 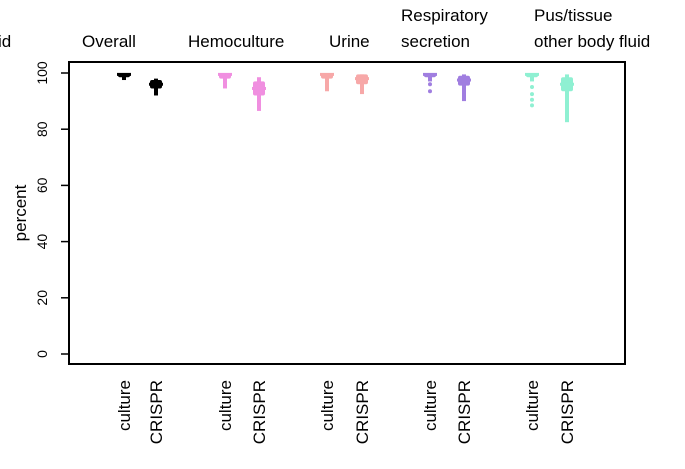 What do you see at coordinates (42, 242) in the screenshot?
I see `y-tick-label: 40` at bounding box center [42, 242].